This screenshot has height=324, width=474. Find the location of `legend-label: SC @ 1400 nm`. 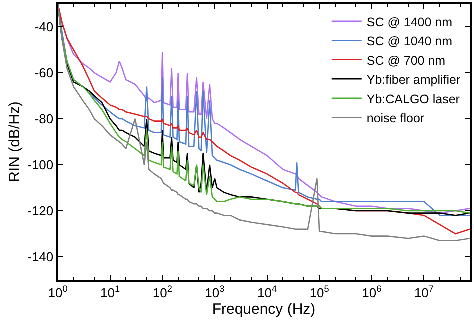

legend-label: SC @ 1400 nm is located at coordinates (409, 22).